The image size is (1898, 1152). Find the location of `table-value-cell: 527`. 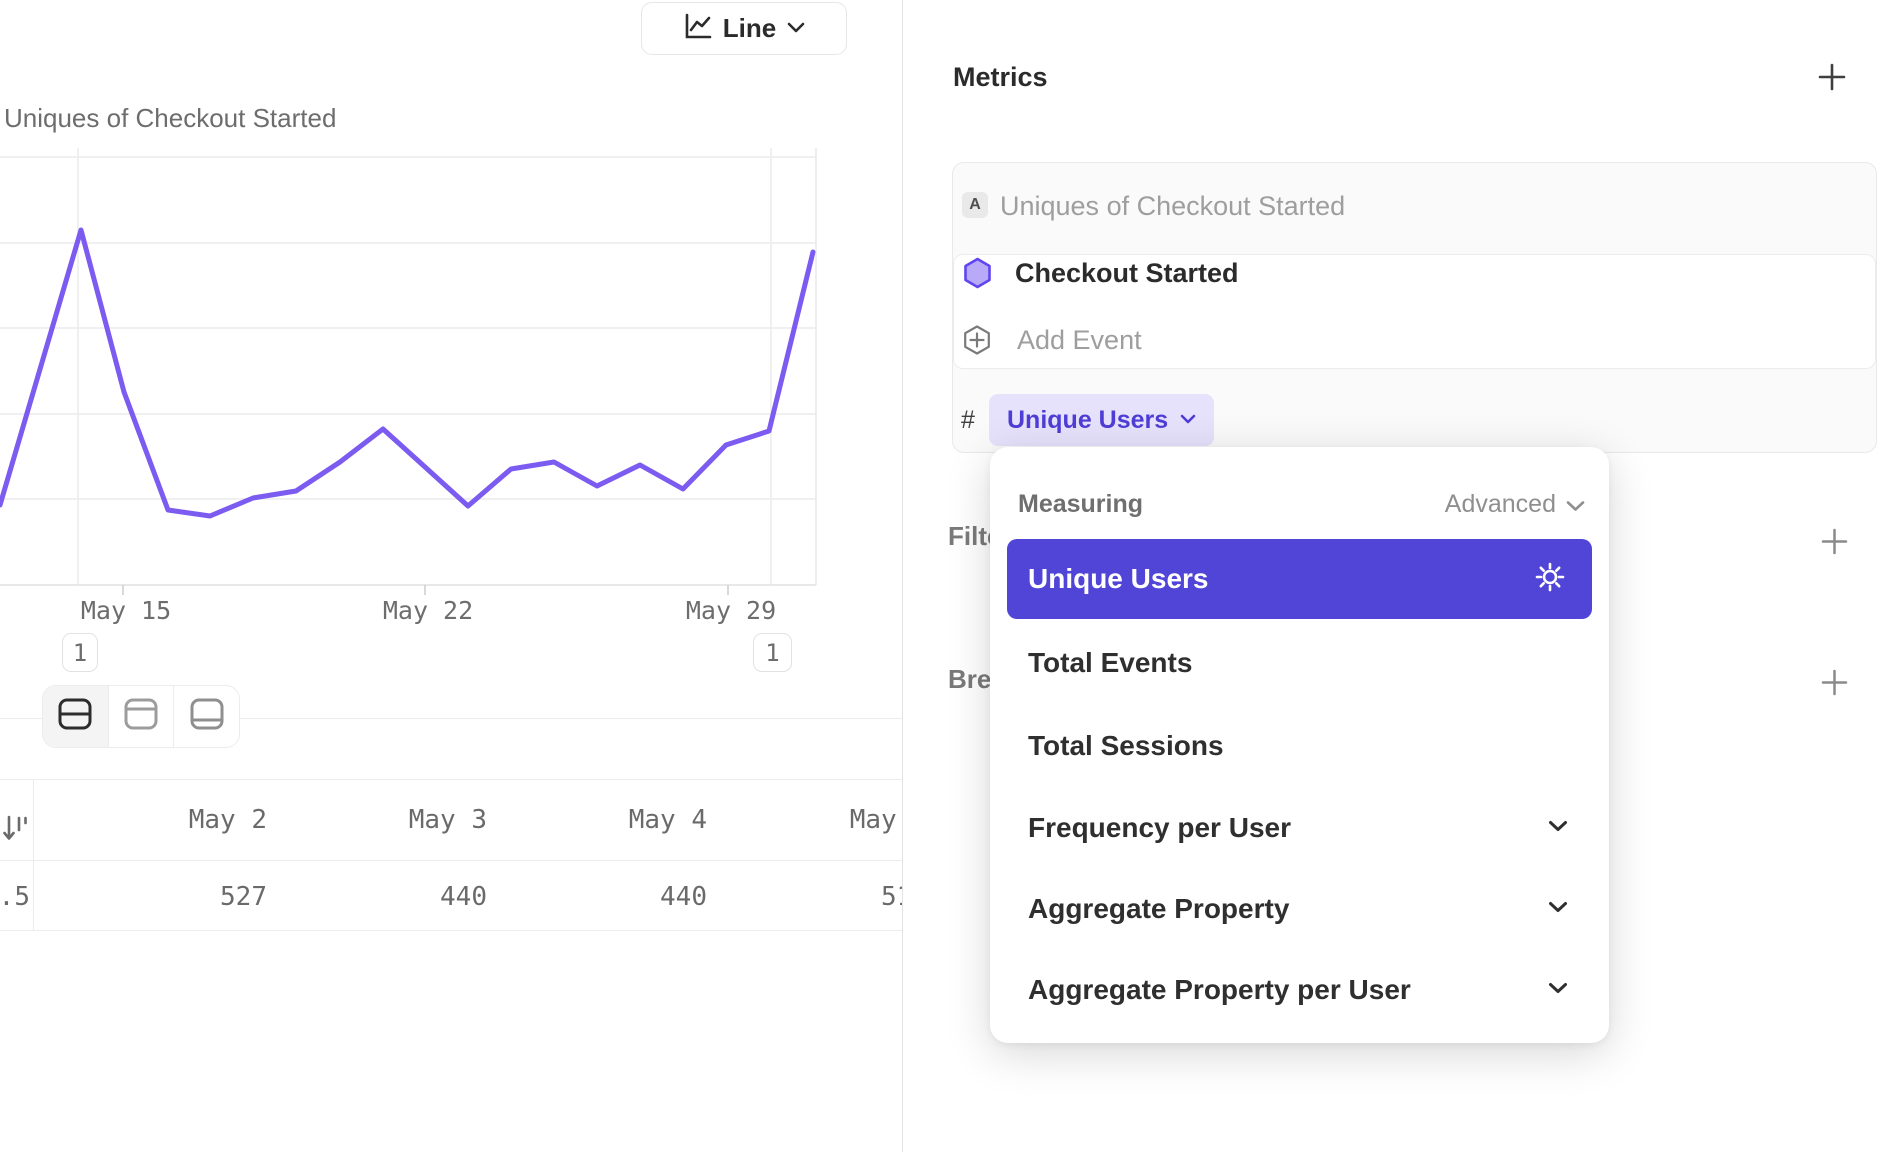

table-value-cell: 527 is located at coordinates (243, 897).